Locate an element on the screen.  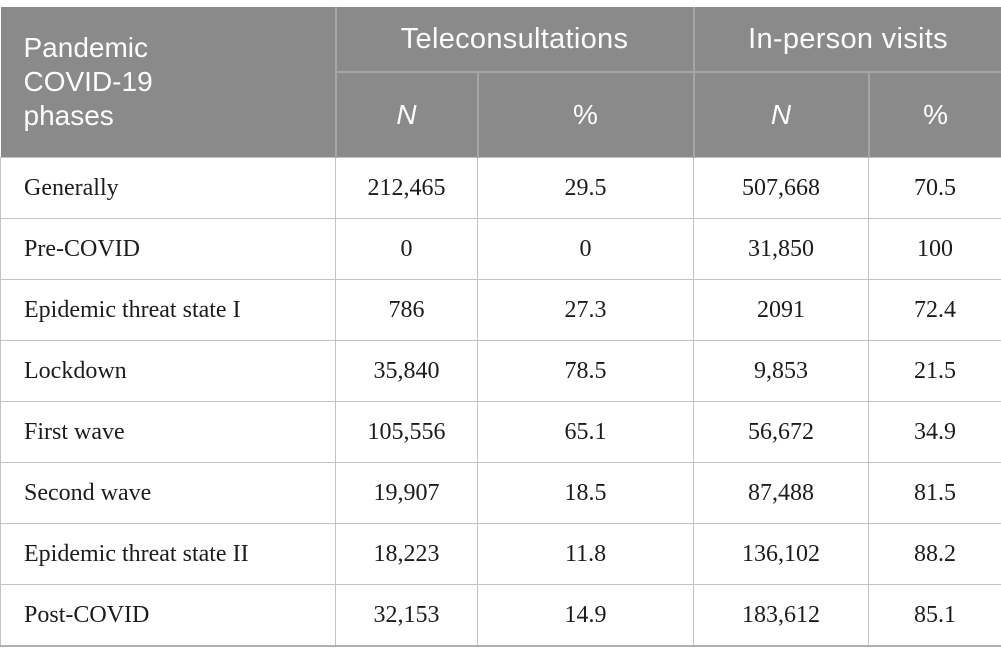
teleconsultations-pct-cell: 18.5 is located at coordinates (585, 493).